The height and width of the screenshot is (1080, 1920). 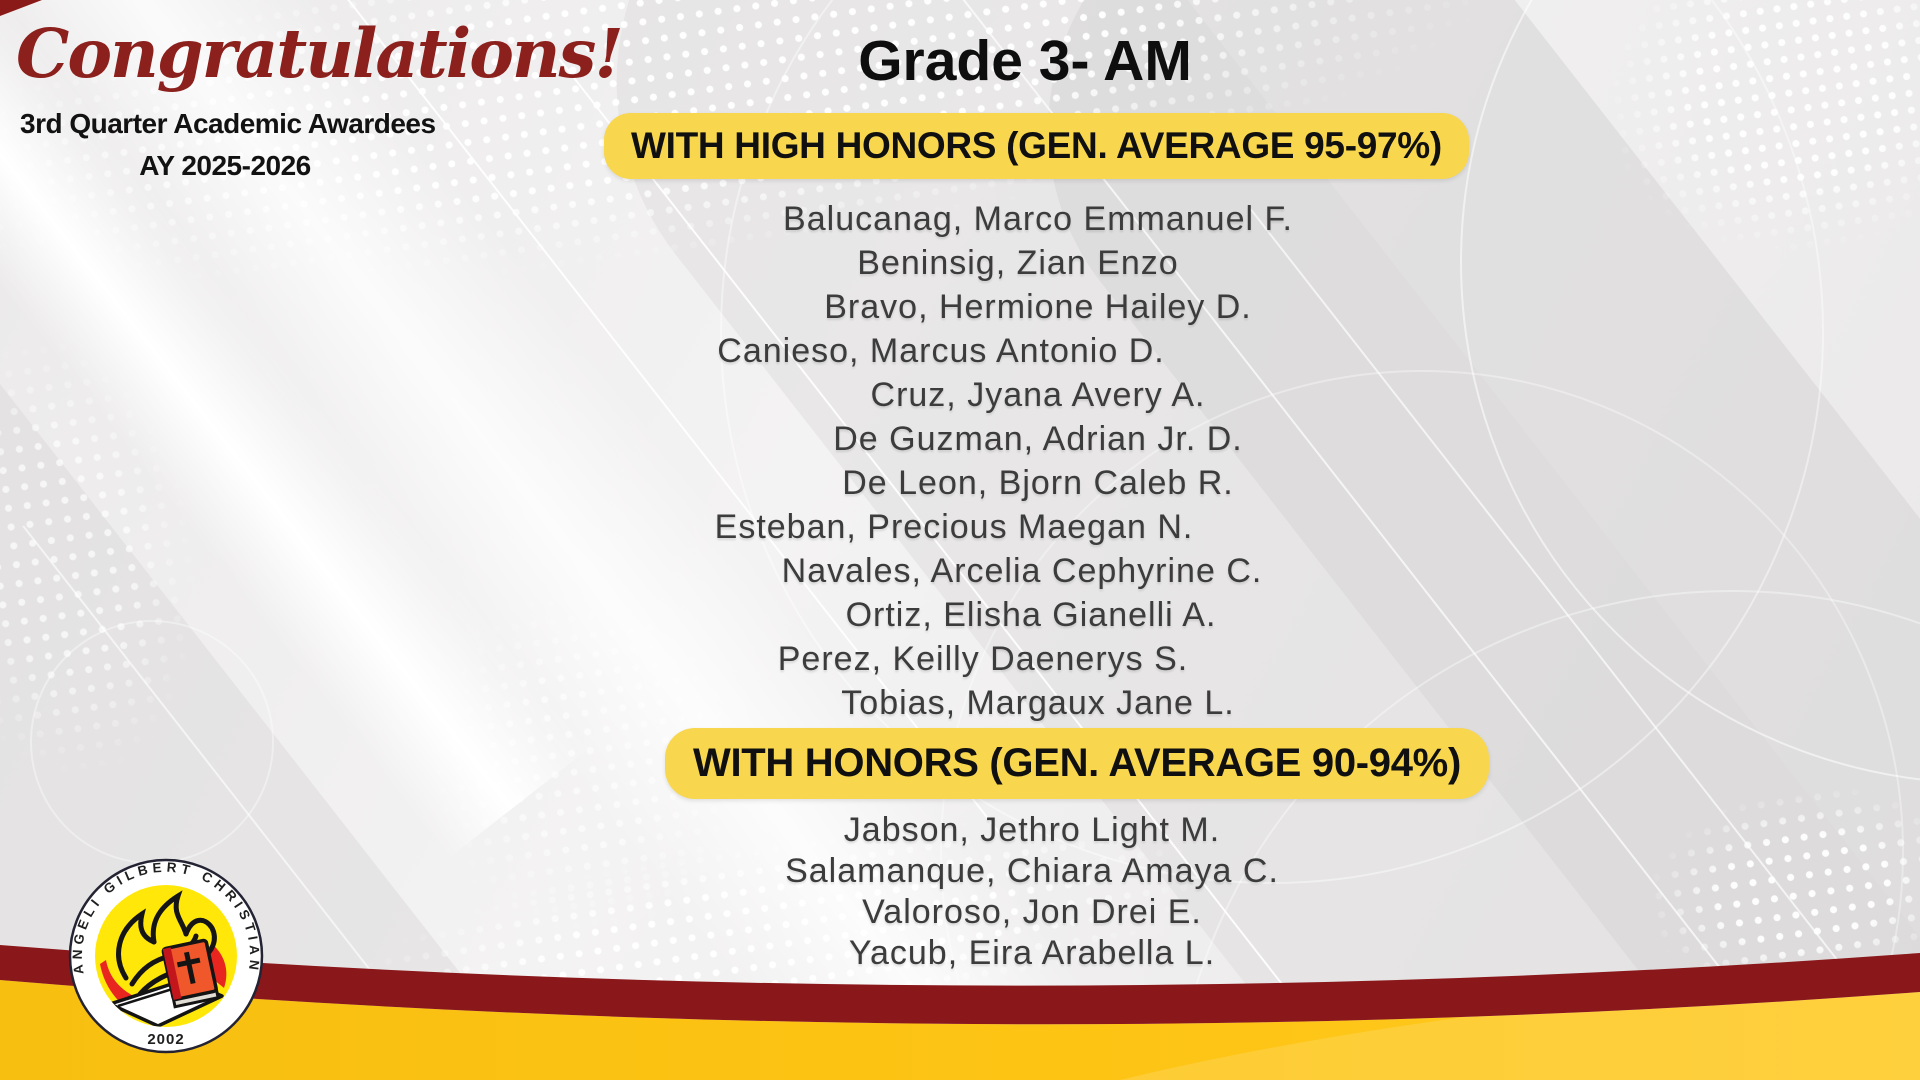 What do you see at coordinates (1032, 830) in the screenshot?
I see `student-name: Jabson, Jethro Light M.` at bounding box center [1032, 830].